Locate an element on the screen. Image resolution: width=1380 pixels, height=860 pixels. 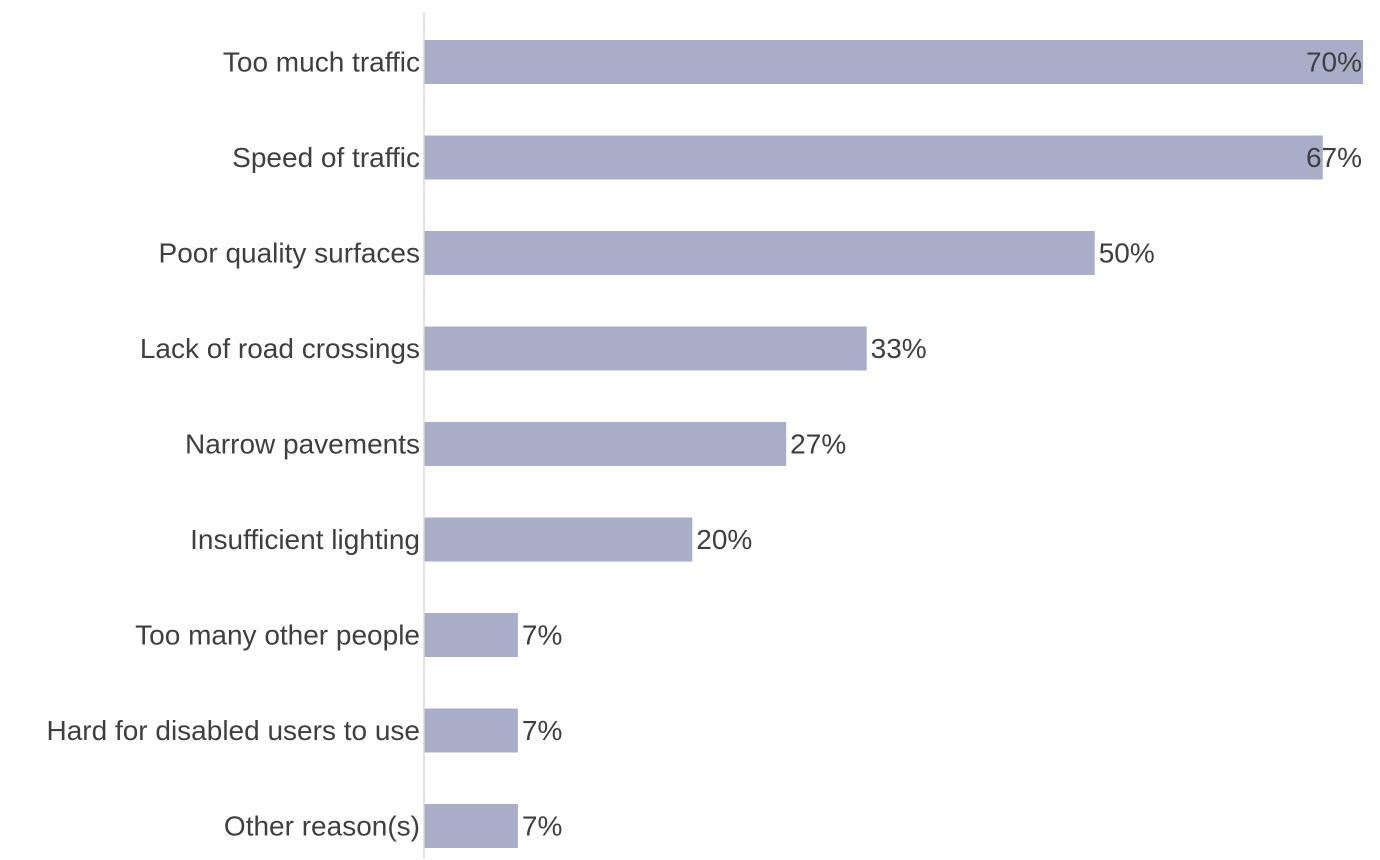
category-label: Narrow pavements is located at coordinates (302, 444).